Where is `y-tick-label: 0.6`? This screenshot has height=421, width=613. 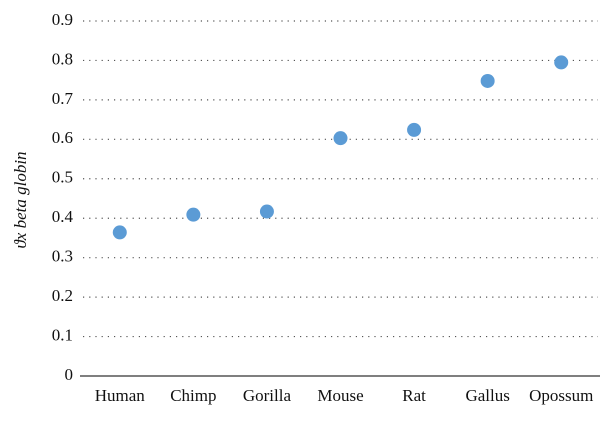
y-tick-label: 0.6 is located at coordinates (62, 137).